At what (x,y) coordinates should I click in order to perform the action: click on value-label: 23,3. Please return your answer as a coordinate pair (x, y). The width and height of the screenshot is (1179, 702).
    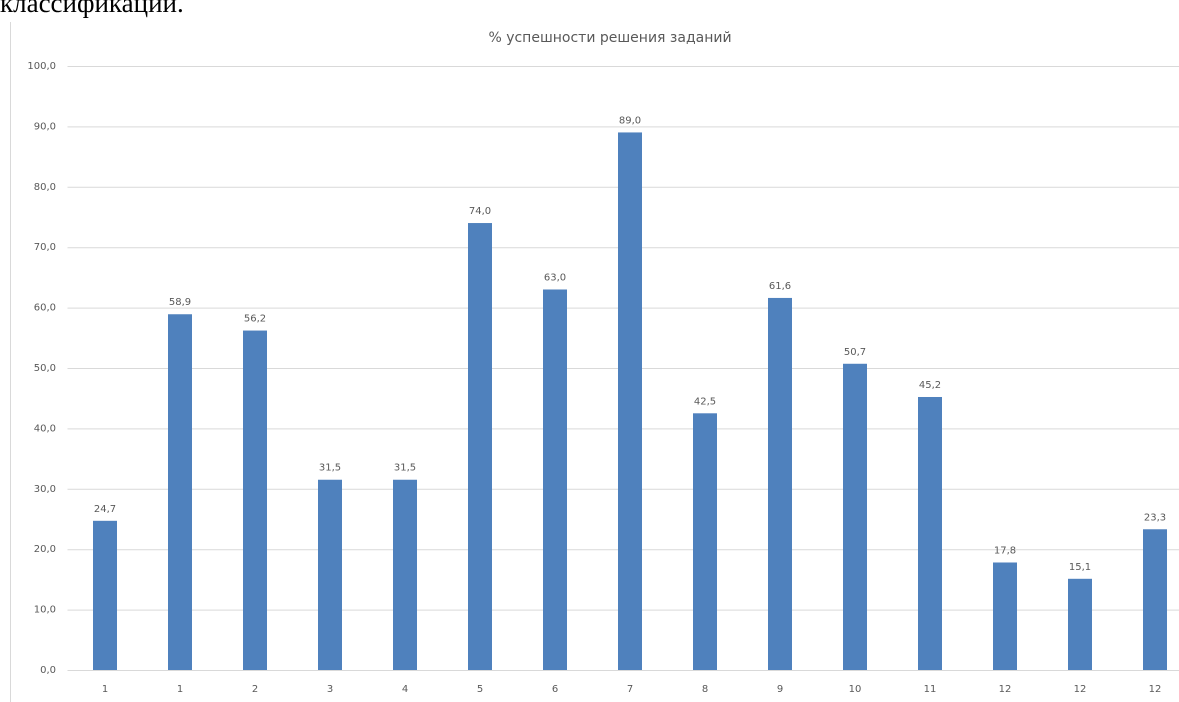
    Looking at the image, I should click on (1155, 517).